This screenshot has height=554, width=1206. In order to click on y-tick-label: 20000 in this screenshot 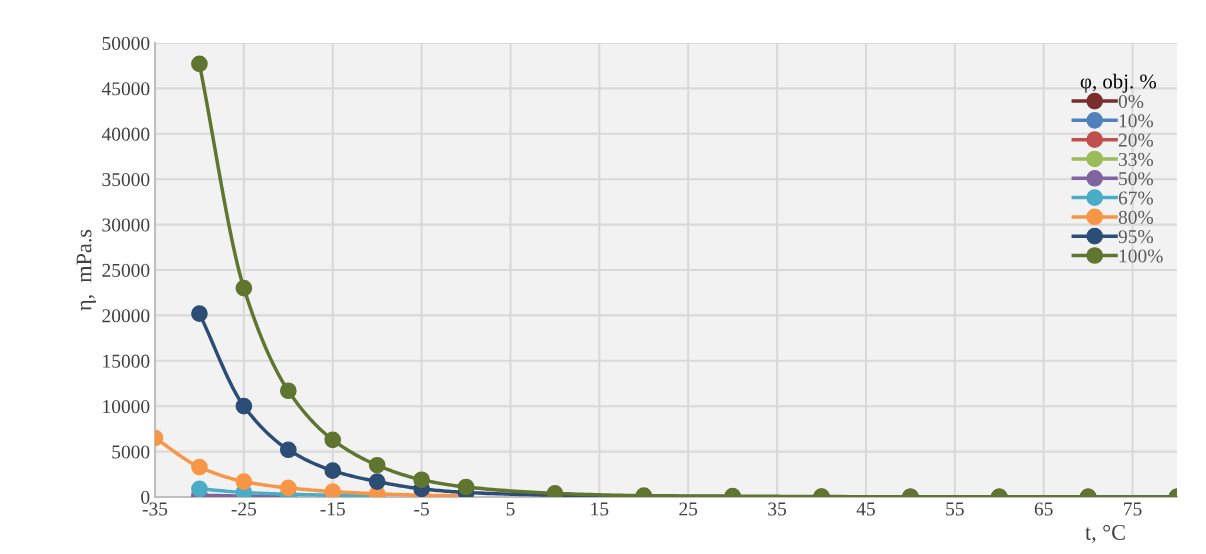, I will do `click(126, 316)`.